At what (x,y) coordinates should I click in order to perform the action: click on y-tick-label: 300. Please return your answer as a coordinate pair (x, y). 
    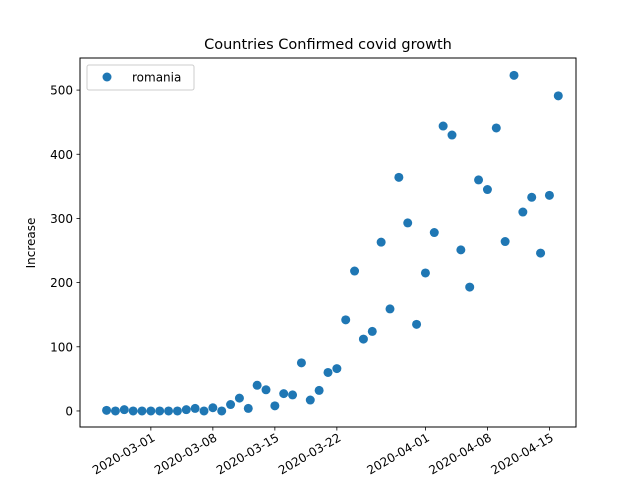
    Looking at the image, I should click on (61, 219).